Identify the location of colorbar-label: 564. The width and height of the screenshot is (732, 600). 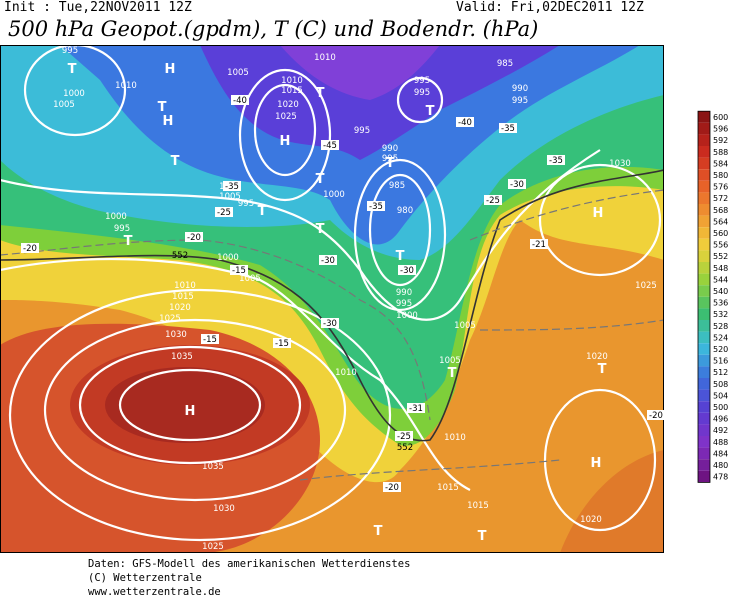
(720, 221).